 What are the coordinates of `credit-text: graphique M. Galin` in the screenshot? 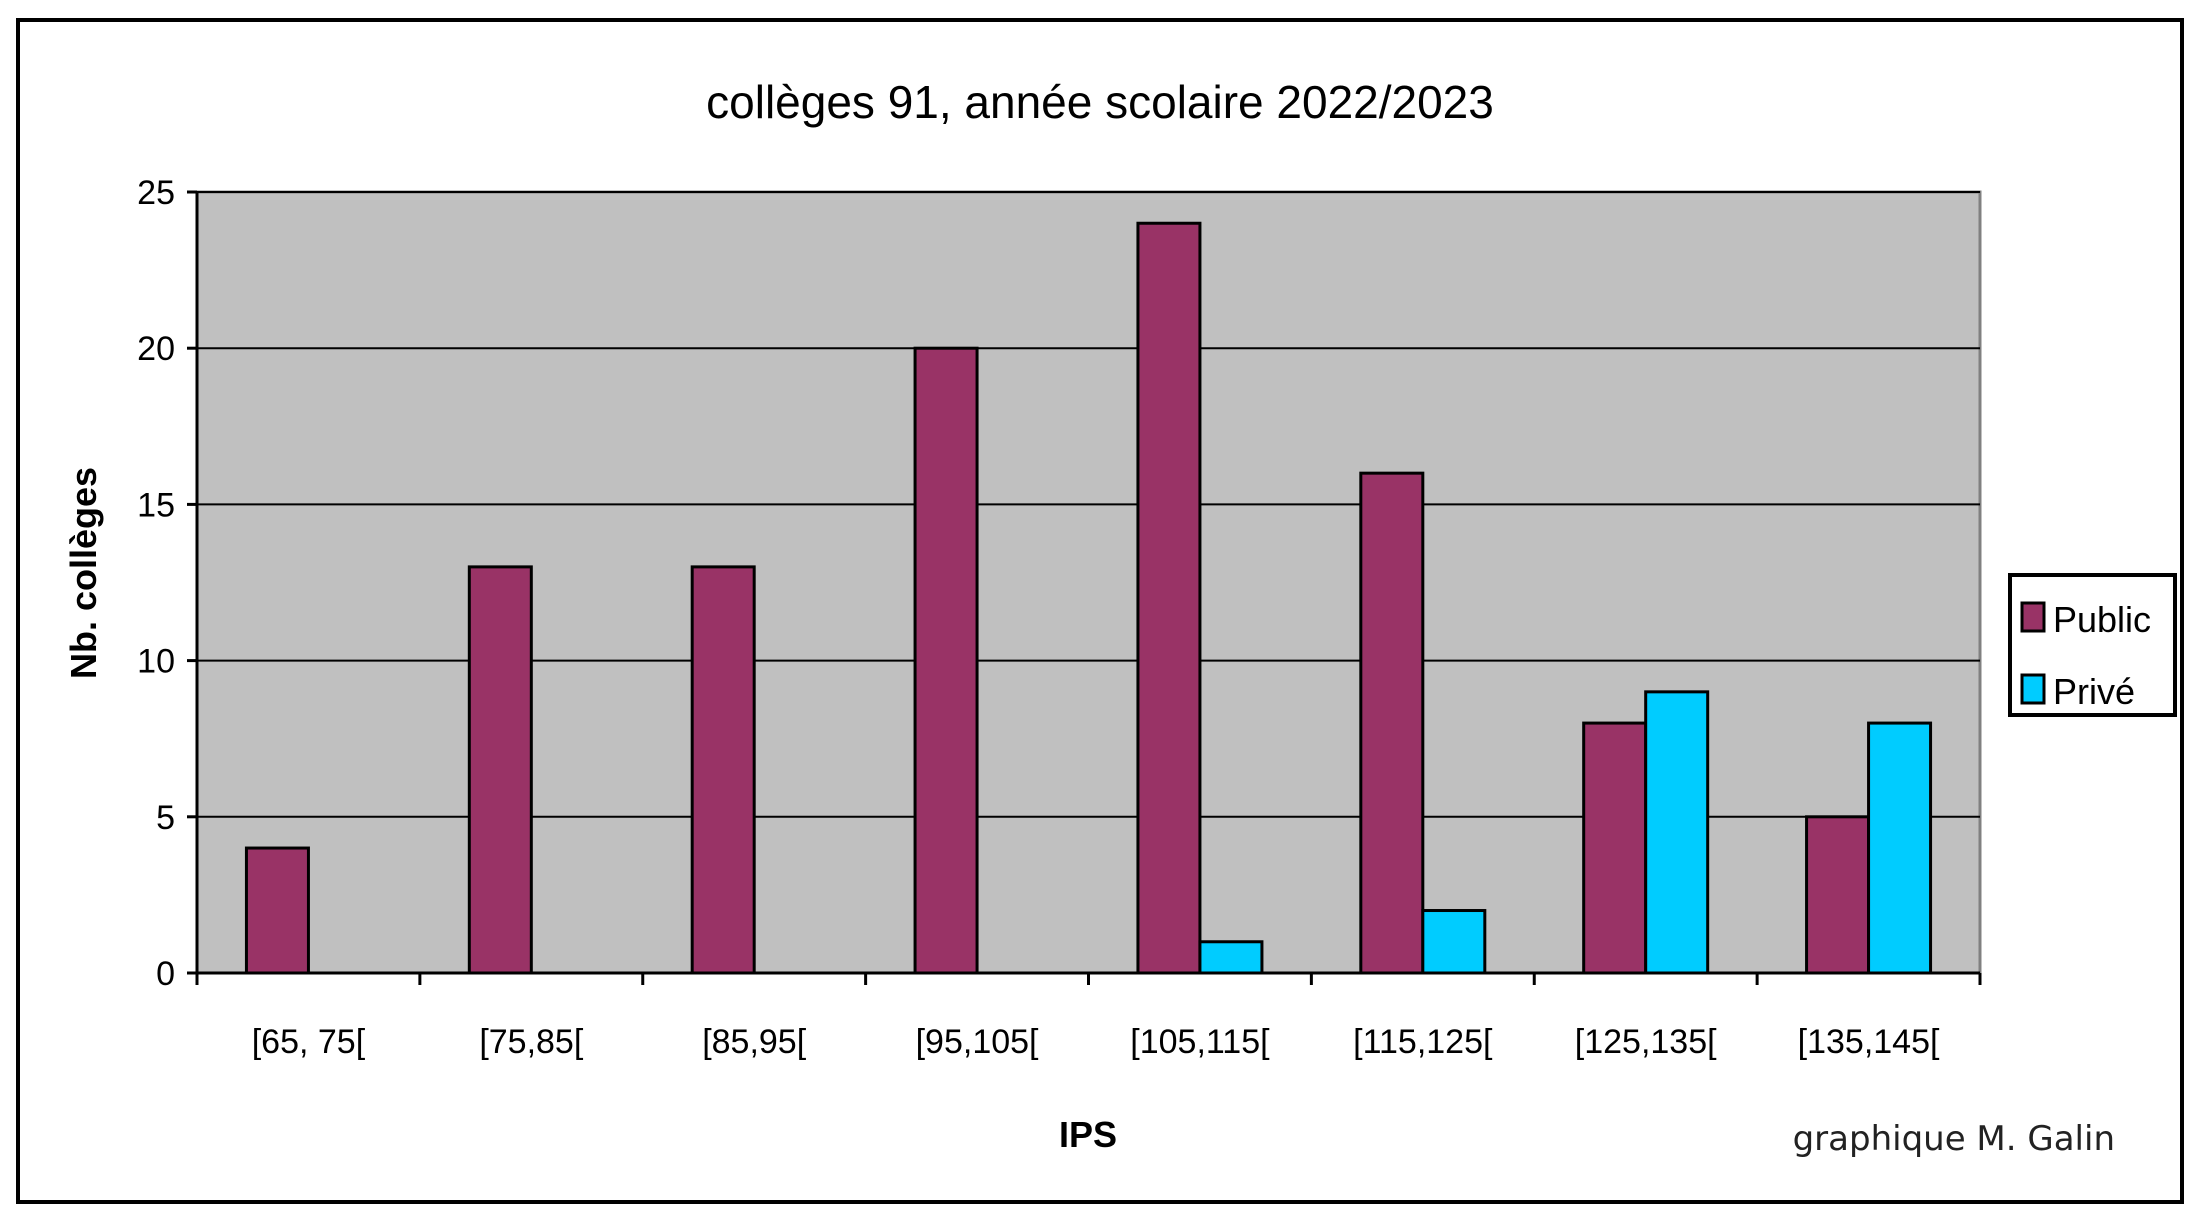 It's located at (1954, 1139).